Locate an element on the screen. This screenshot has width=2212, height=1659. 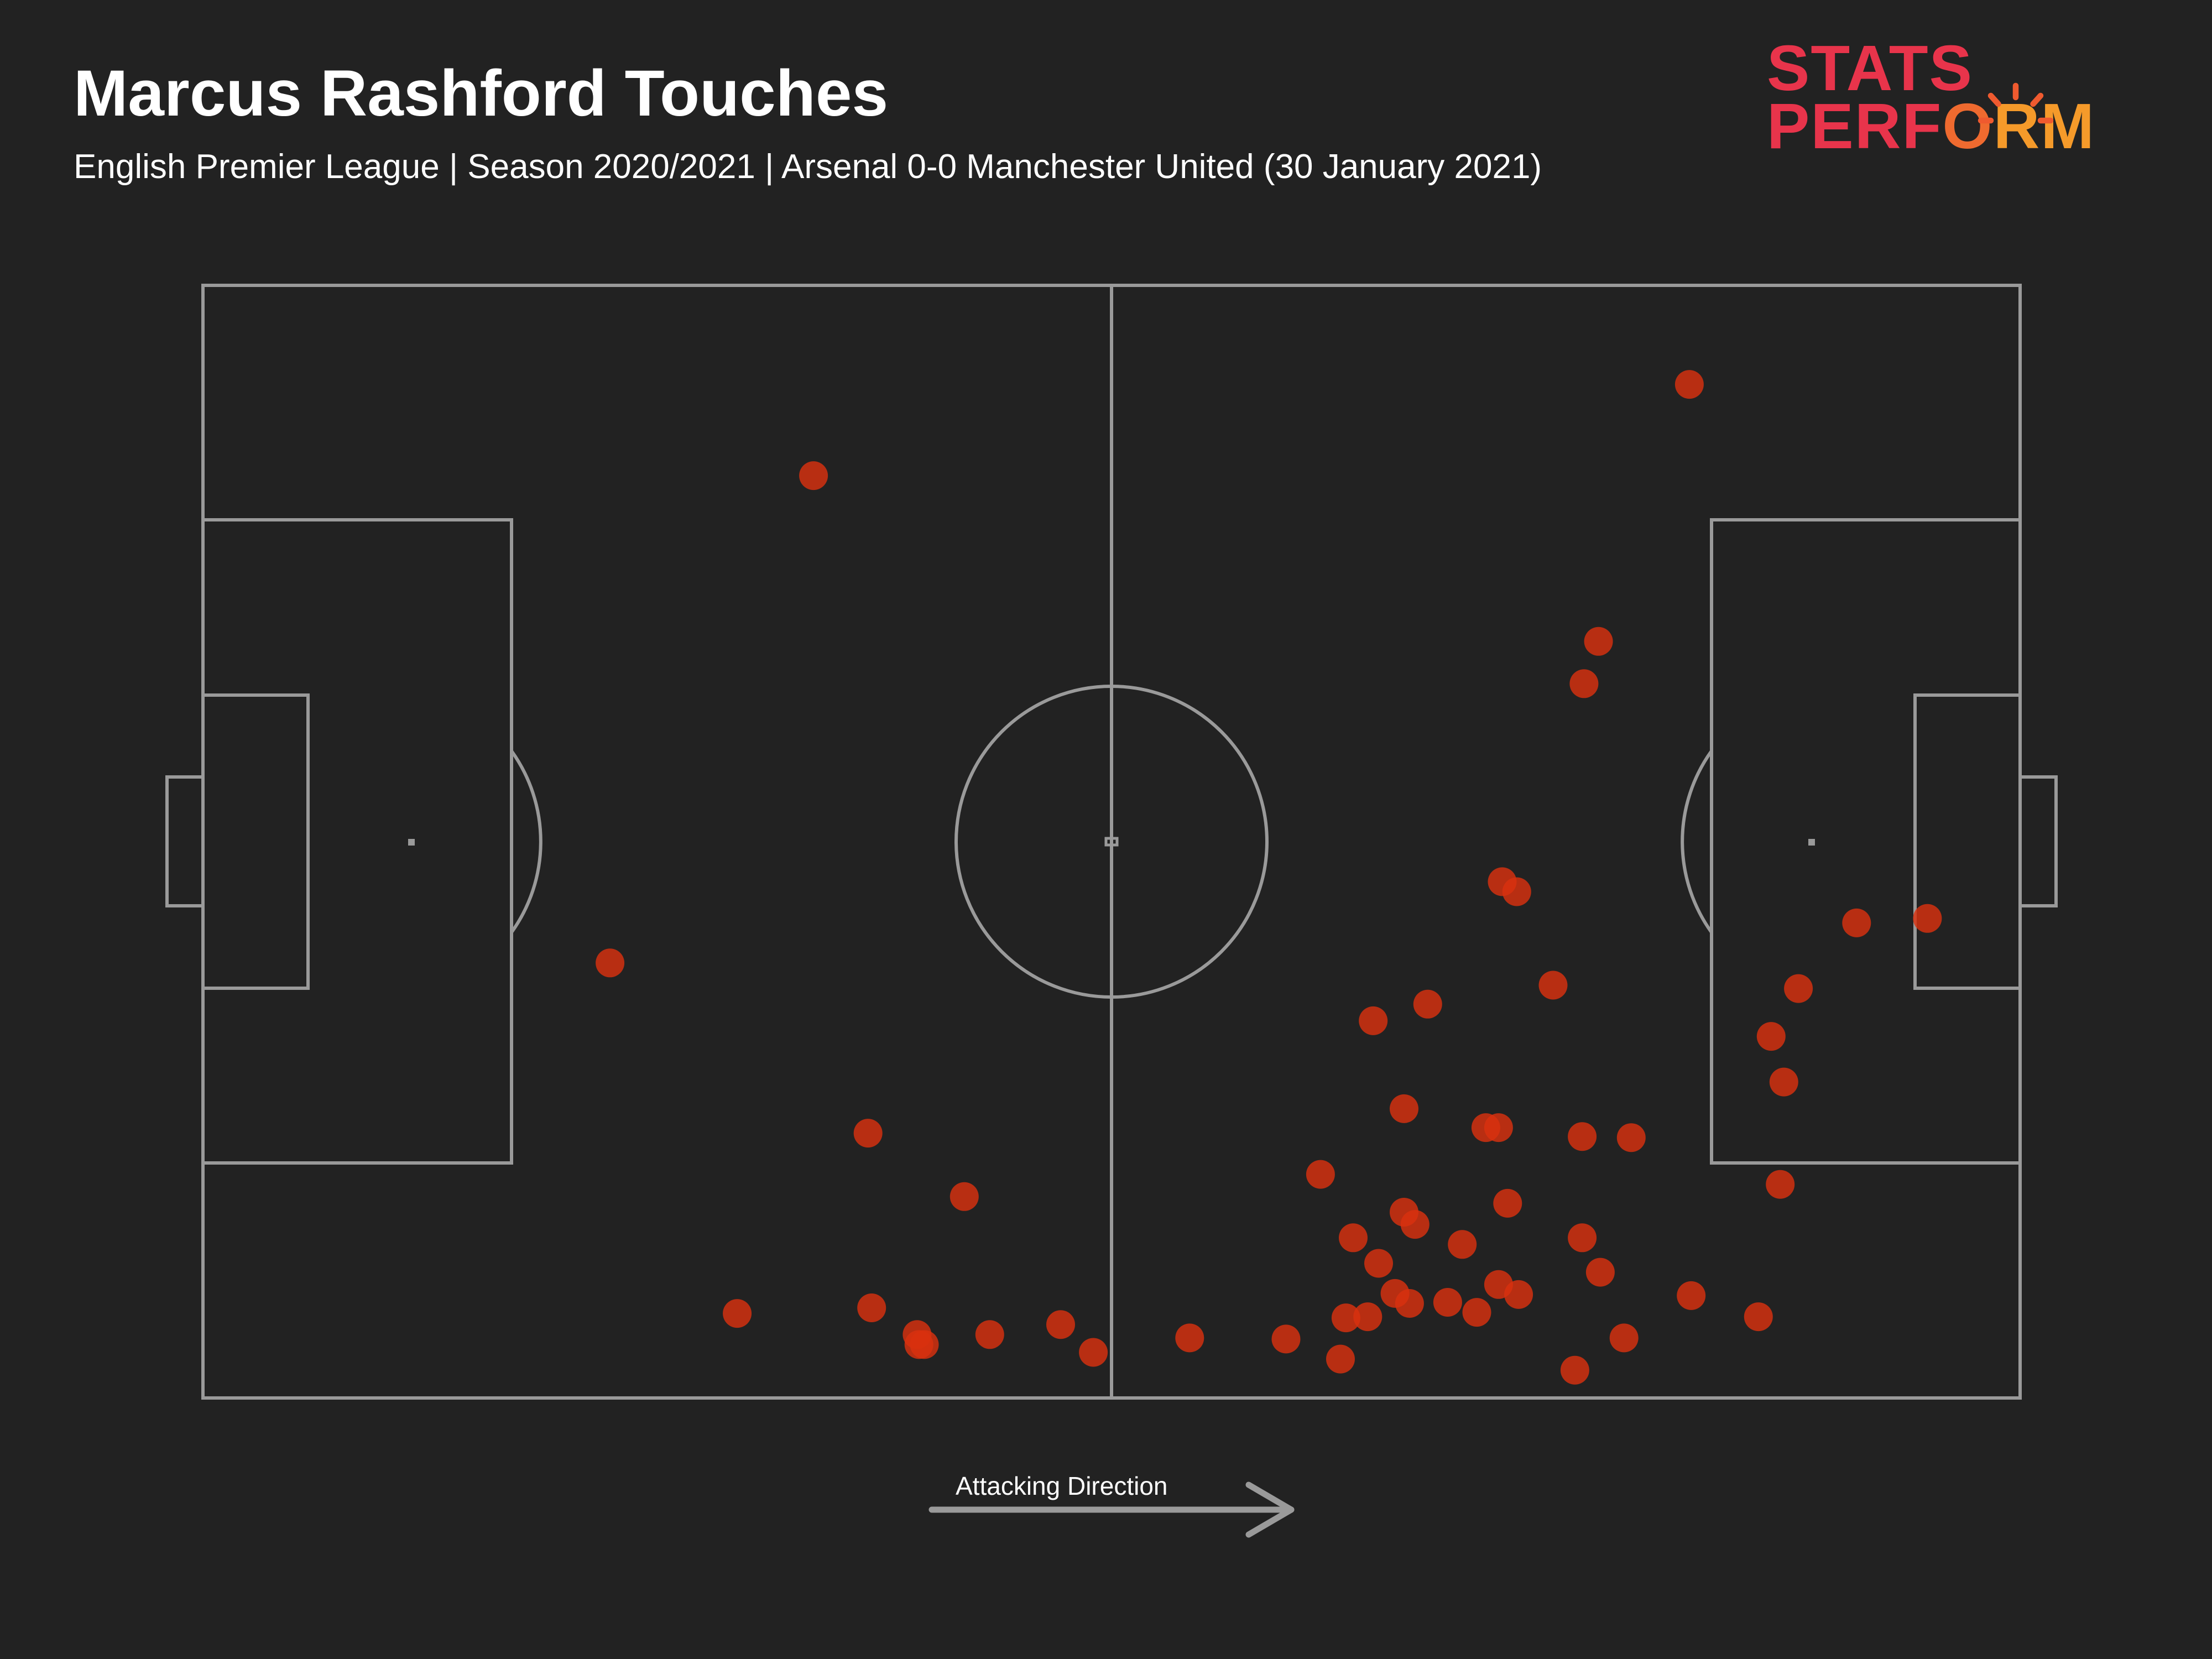
left-goal is located at coordinates (185, 841).